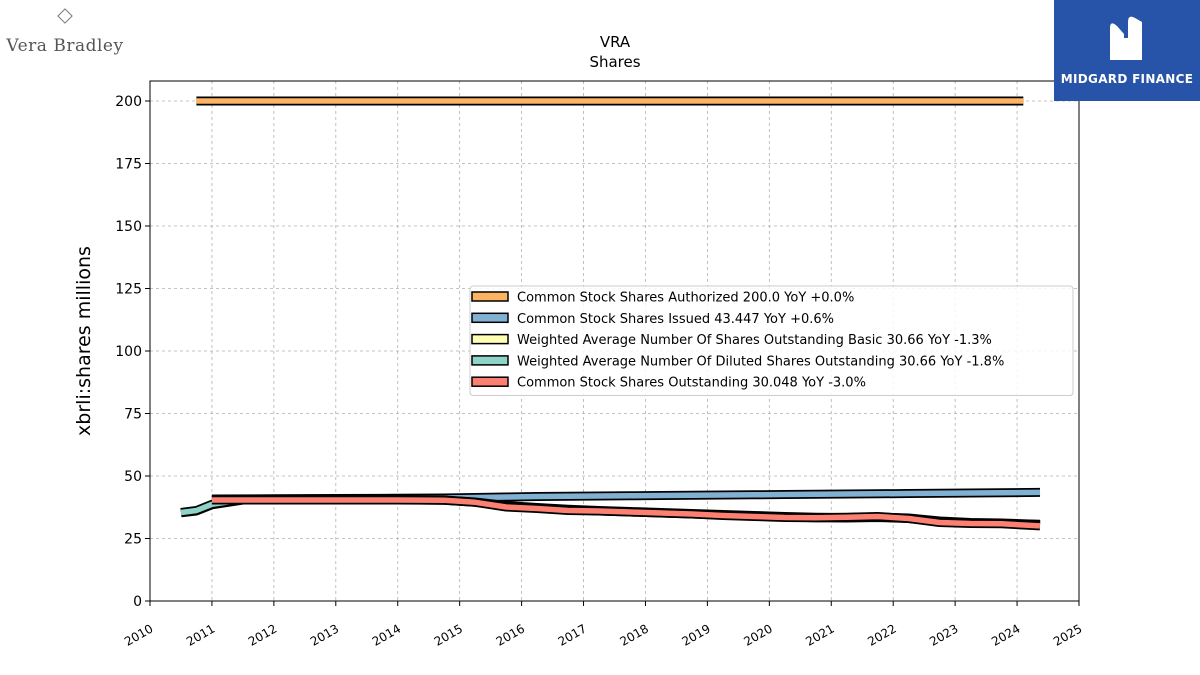  What do you see at coordinates (65, 46) in the screenshot?
I see `company-logo-wordmark: Vera Bradley` at bounding box center [65, 46].